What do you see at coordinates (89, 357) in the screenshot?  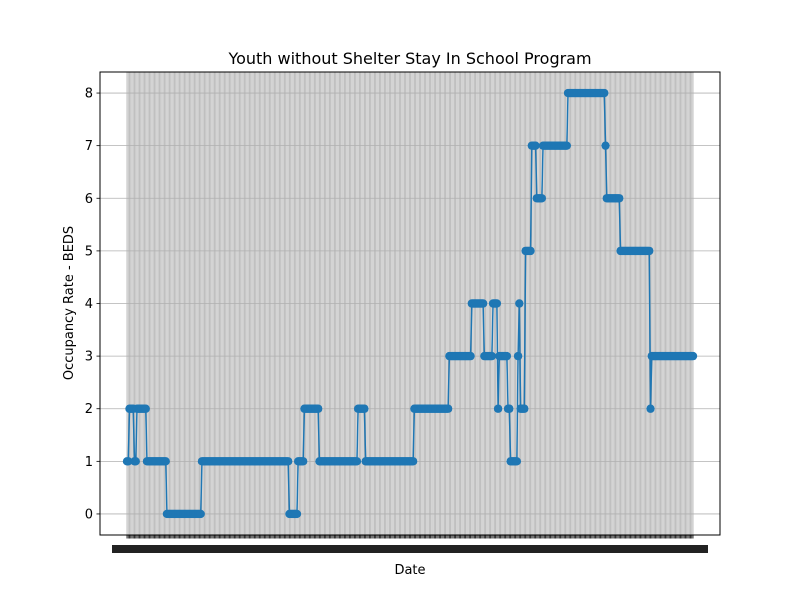 I see `y-tick-label: 3` at bounding box center [89, 357].